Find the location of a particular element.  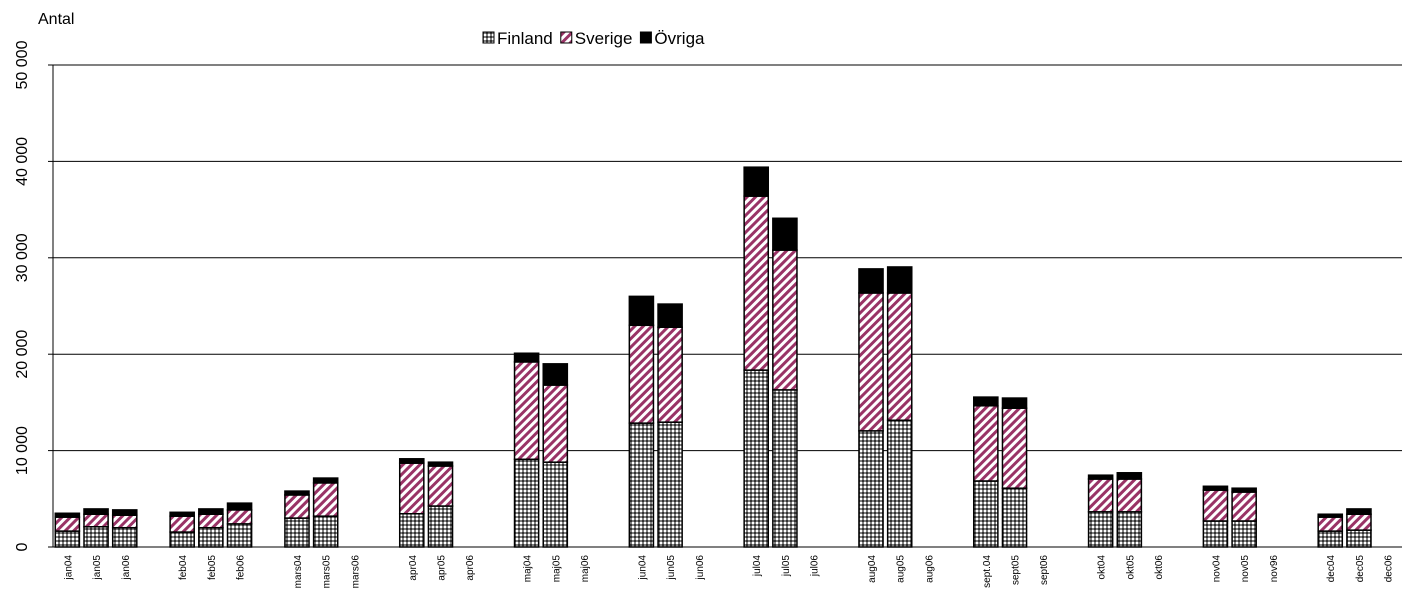

x-tick-label: sept05 is located at coordinates (1016, 570).